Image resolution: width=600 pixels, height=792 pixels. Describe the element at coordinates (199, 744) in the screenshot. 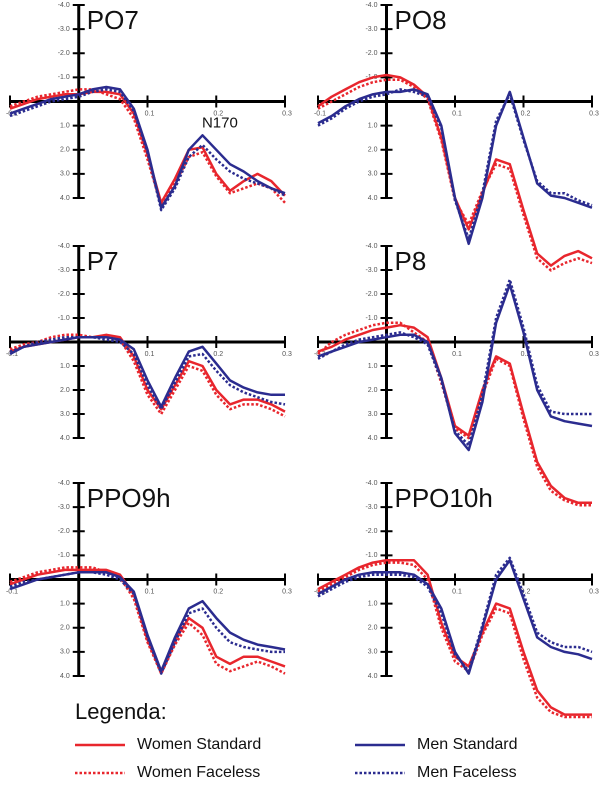

I see `legend-label: Women Standard` at that location.